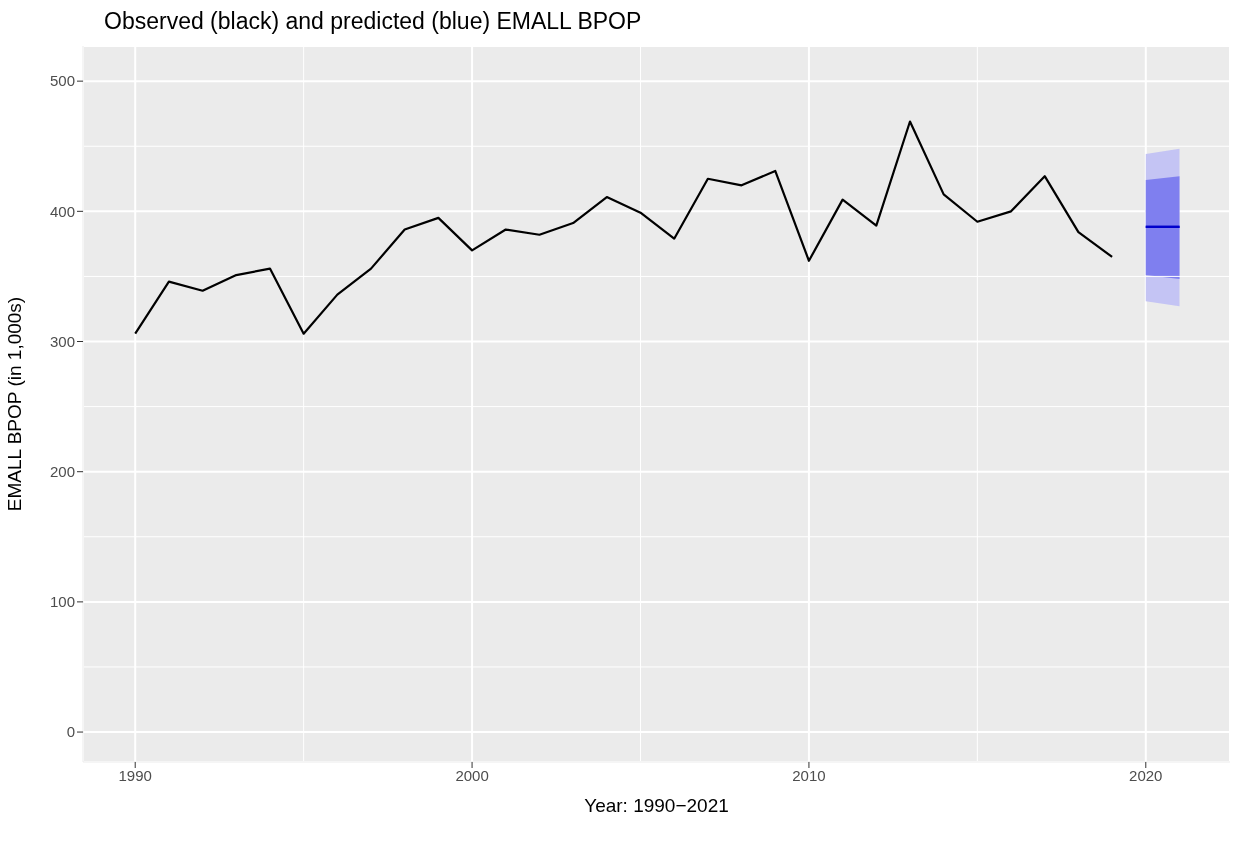 The width and height of the screenshot is (1238, 842). What do you see at coordinates (62, 472) in the screenshot?
I see `y-tick-label: 200` at bounding box center [62, 472].